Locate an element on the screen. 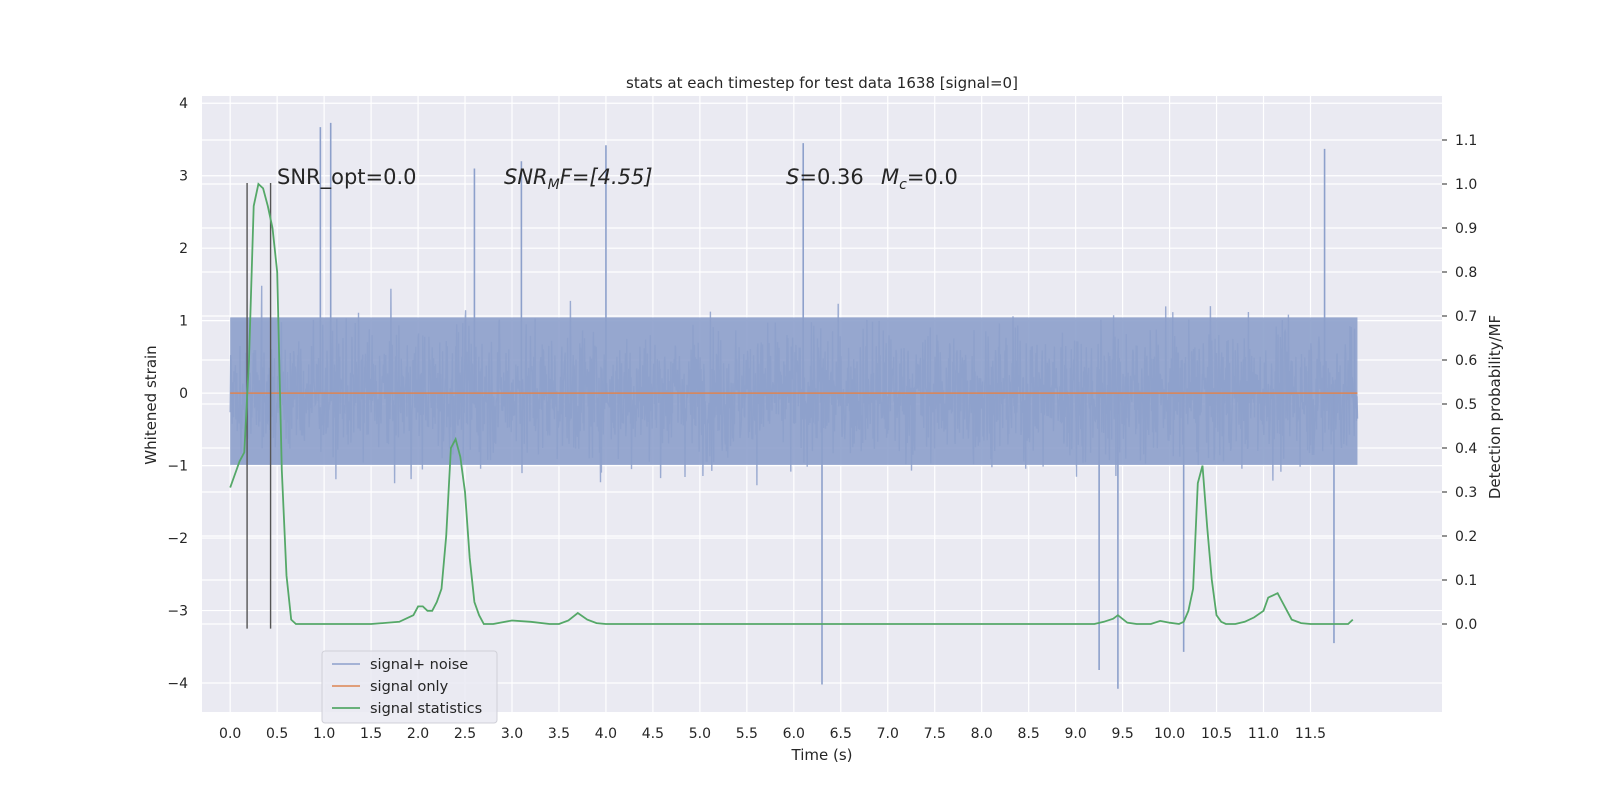  y-tick-label: −3 is located at coordinates (177, 612).